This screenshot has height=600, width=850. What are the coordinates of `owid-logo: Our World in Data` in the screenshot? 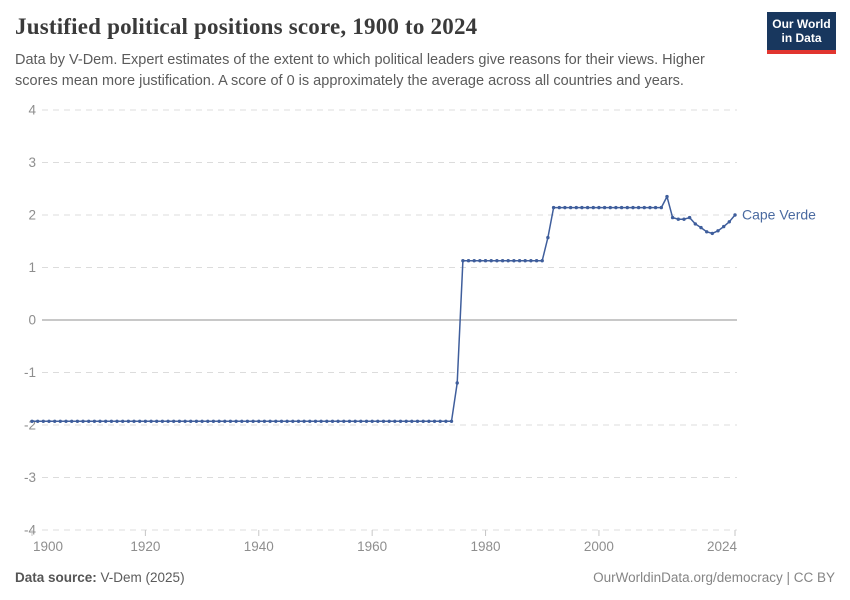 It's located at (801, 33).